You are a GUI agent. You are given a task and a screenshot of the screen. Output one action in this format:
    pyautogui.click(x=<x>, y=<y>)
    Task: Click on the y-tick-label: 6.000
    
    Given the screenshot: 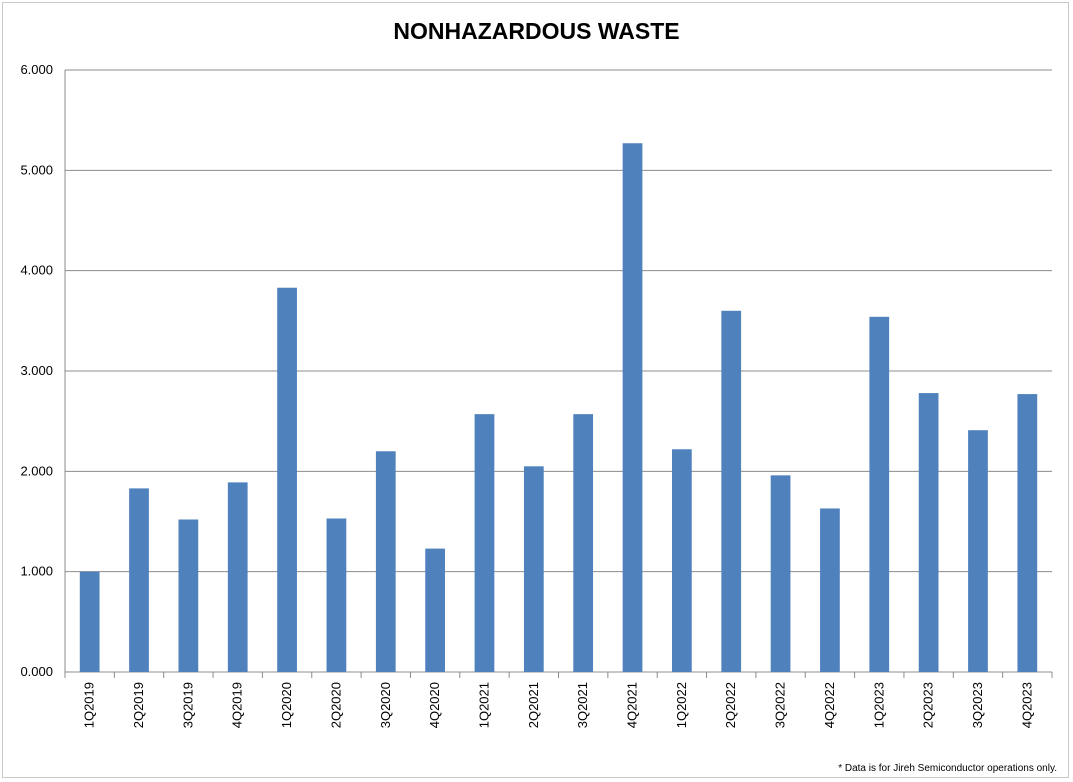 What is the action you would take?
    pyautogui.click(x=36, y=69)
    